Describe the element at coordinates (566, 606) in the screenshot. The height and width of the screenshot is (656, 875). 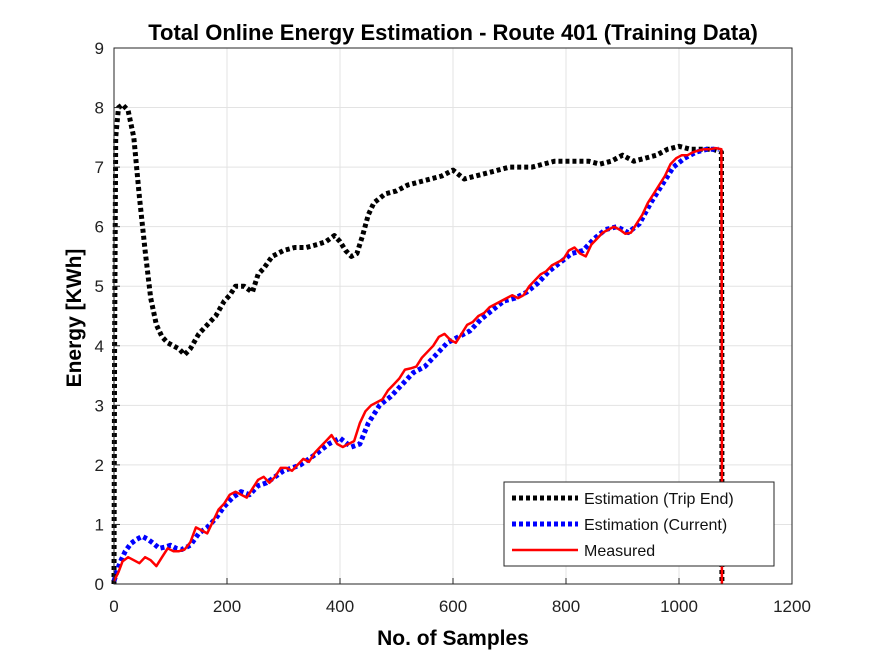
I see `x-tick-label: 800` at that location.